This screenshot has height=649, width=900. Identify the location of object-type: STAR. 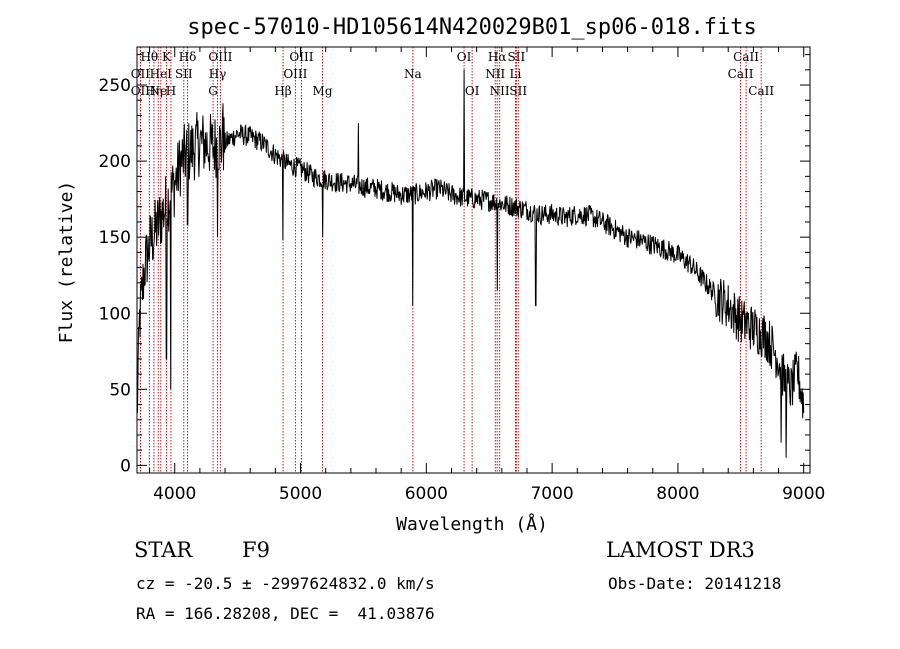
(163, 550).